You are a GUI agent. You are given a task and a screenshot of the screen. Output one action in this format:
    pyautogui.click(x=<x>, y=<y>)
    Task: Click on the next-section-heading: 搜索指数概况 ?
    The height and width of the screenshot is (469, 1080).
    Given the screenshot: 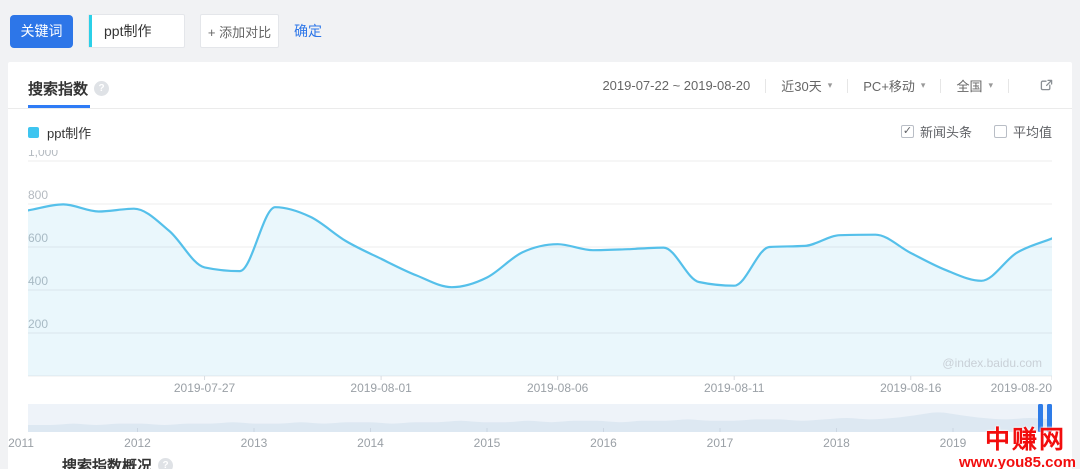 What is the action you would take?
    pyautogui.click(x=118, y=462)
    